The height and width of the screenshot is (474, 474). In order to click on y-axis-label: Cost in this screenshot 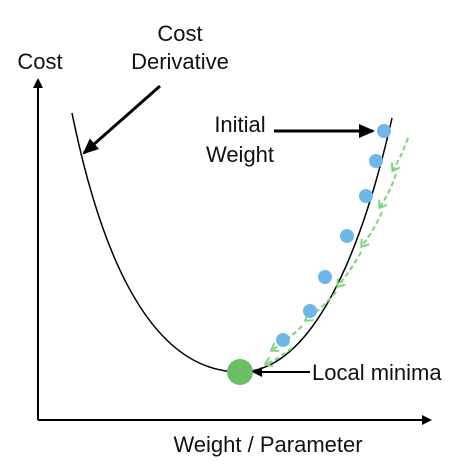, I will do `click(39, 61)`.